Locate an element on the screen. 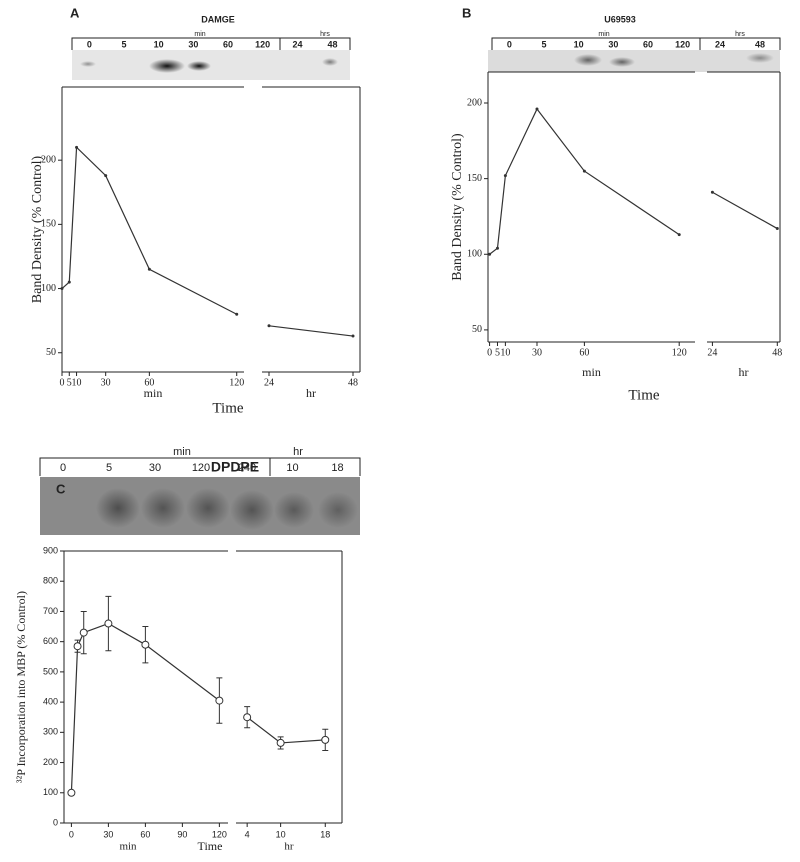 This screenshot has width=800, height=862. chart-title: DAMGE is located at coordinates (218, 19).